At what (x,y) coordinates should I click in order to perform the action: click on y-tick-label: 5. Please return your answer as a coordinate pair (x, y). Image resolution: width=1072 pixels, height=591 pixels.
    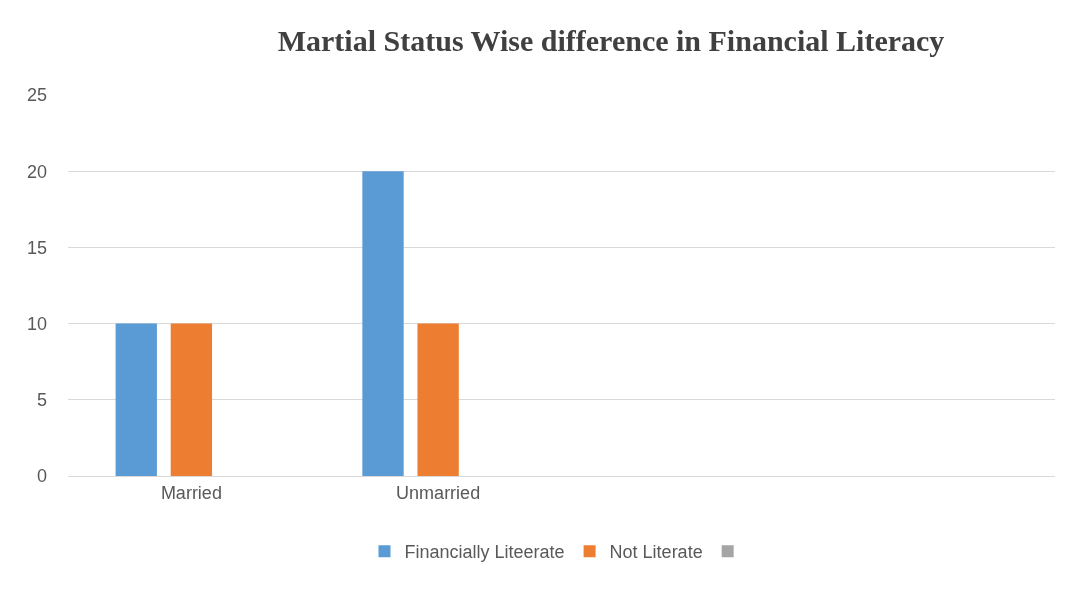
    Looking at the image, I should click on (41, 400).